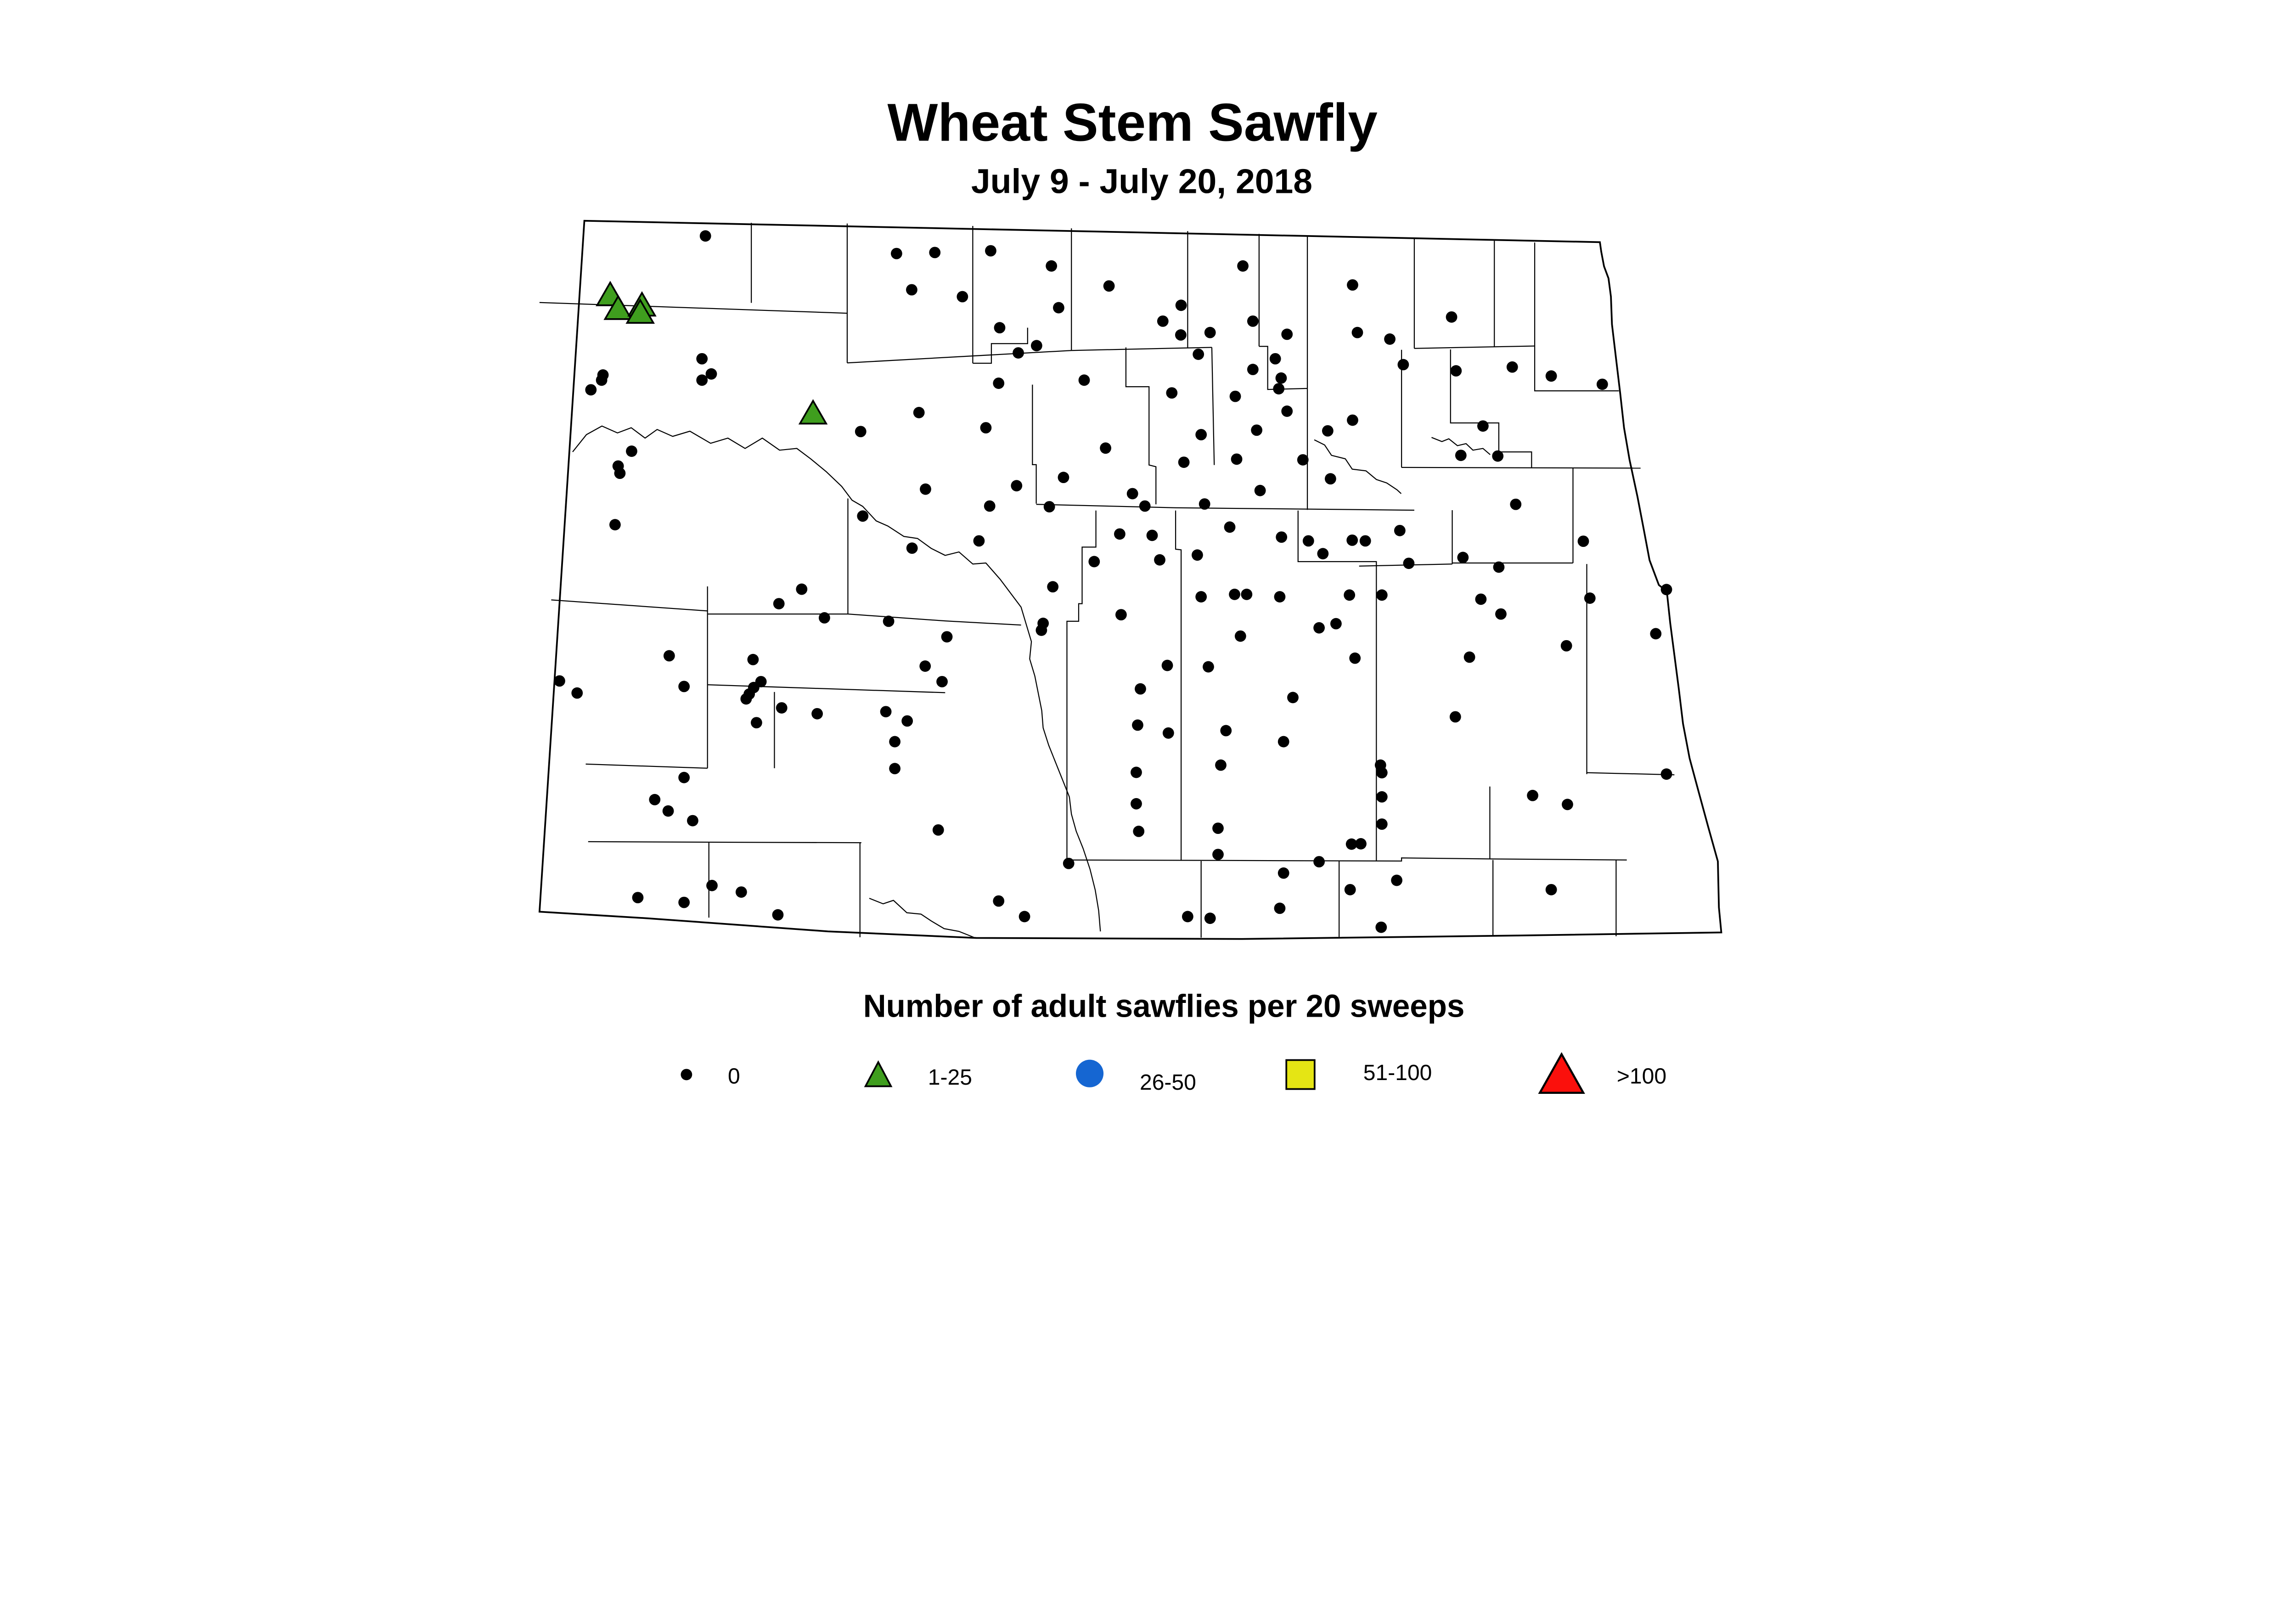 This screenshot has height=1610, width=2296. What do you see at coordinates (1168, 1082) in the screenshot?
I see `legend-label-26-50: 26-50` at bounding box center [1168, 1082].